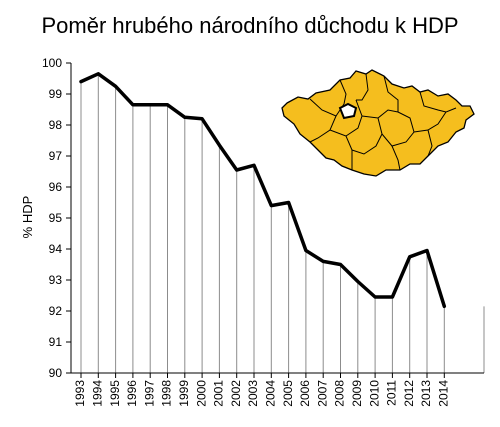  What do you see at coordinates (219, 393) in the screenshot?
I see `x-tick-label: 2001` at bounding box center [219, 393].